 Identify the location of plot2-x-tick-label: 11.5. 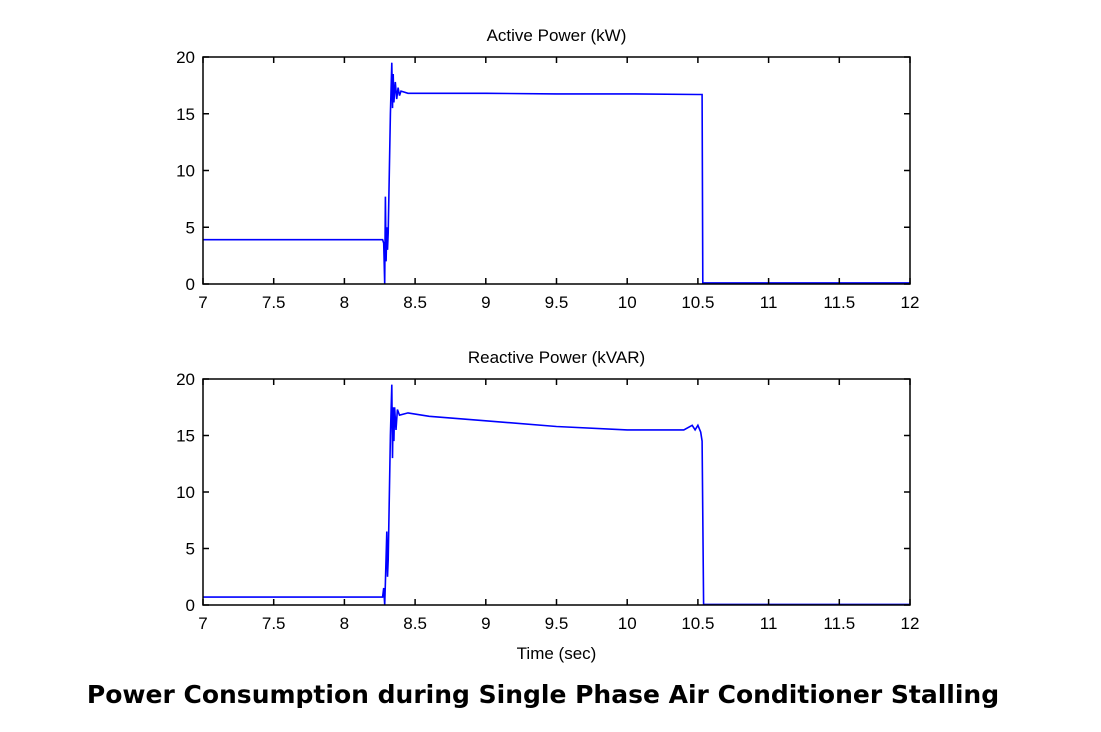
(839, 623).